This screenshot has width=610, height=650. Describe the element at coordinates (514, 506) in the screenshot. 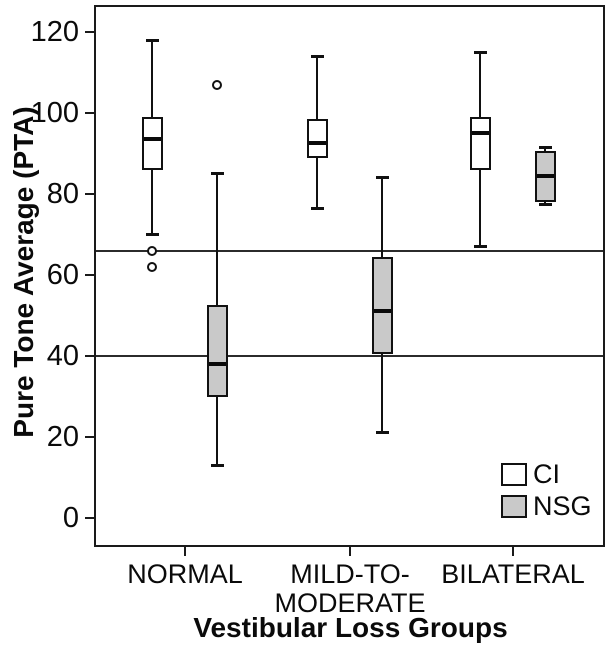

I see `legend-swatch-nsg` at that location.